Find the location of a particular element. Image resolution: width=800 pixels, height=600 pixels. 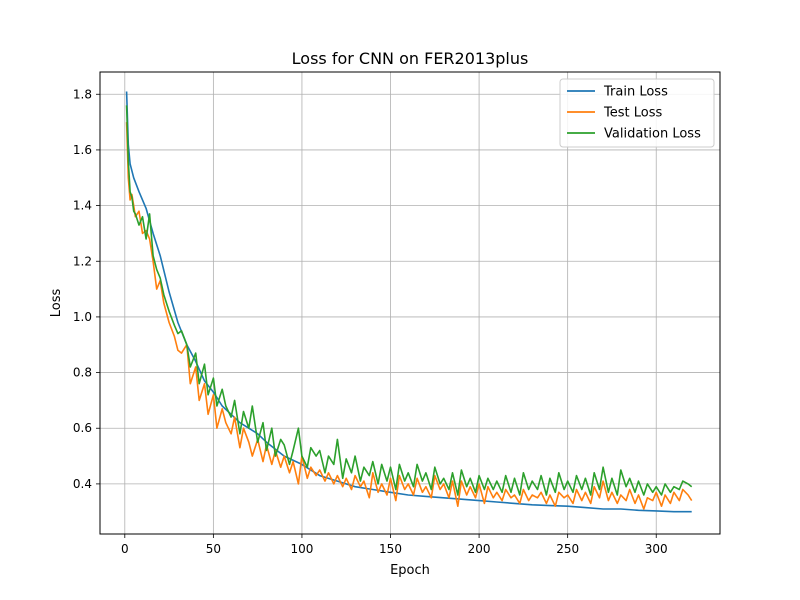

legend: Train Loss Test Loss Validation Loss is located at coordinates (637, 113).